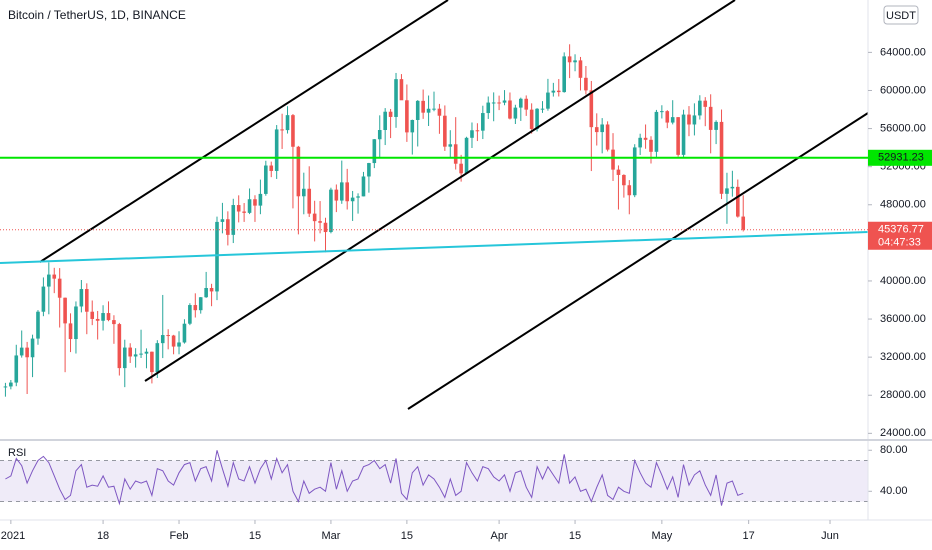 This screenshot has height=550, width=932. I want to click on x-tick-label: 15, so click(407, 536).